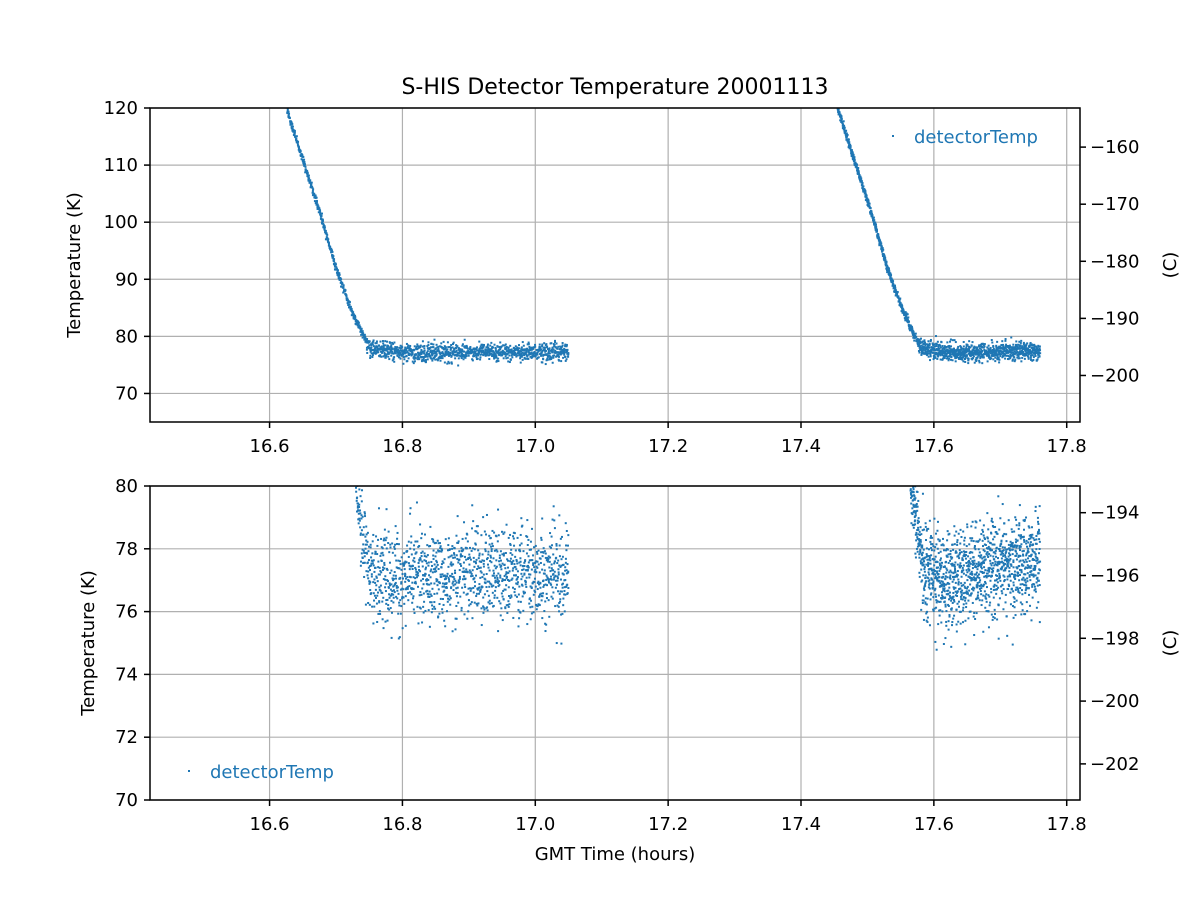  Describe the element at coordinates (402, 446) in the screenshot. I see `x-tick-label: 16.8` at that location.